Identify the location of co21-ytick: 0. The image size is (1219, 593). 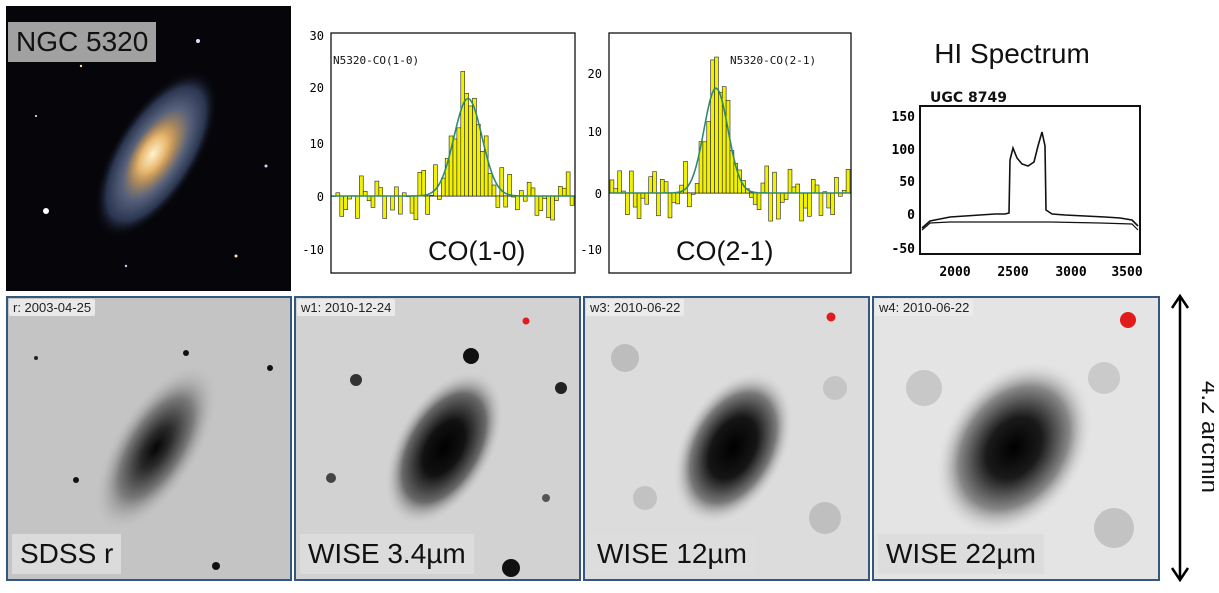
(598, 194).